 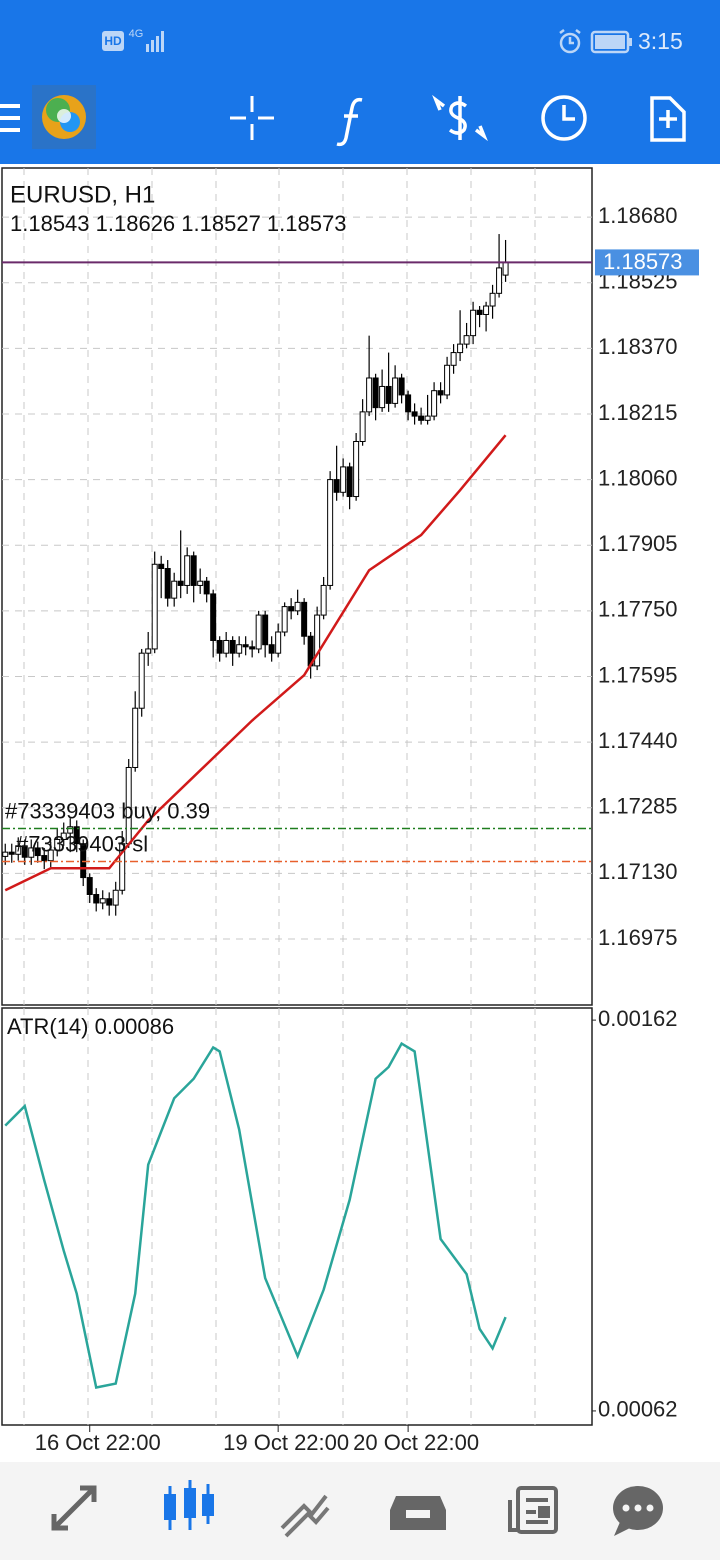 I want to click on messages-tab, so click(x=638, y=1511).